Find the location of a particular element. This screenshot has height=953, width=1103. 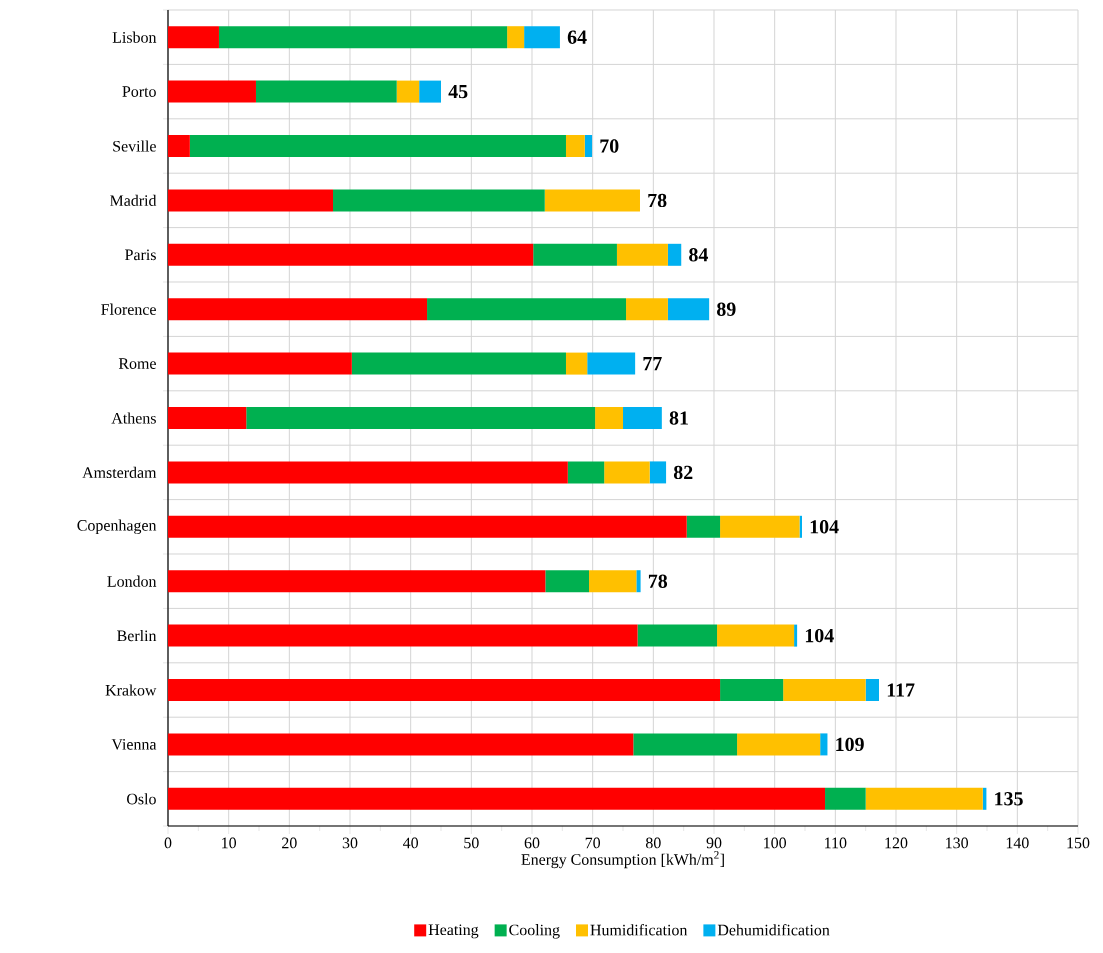

total-label: 64 is located at coordinates (577, 37).